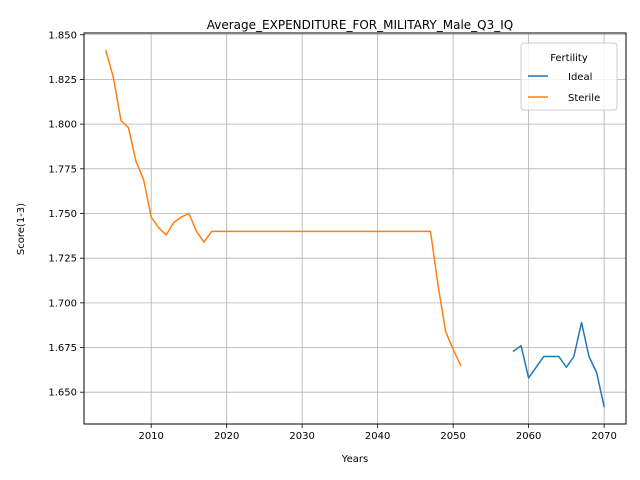  I want to click on y-tick-label: 1.800, so click(62, 125).